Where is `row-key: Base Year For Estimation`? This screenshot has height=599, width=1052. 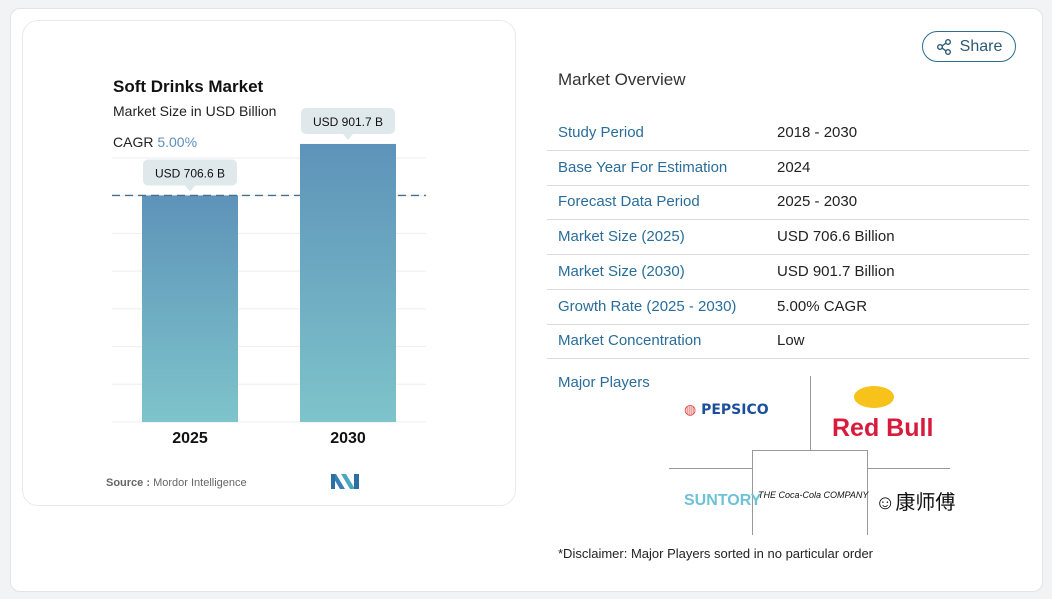 row-key: Base Year For Estimation is located at coordinates (643, 167).